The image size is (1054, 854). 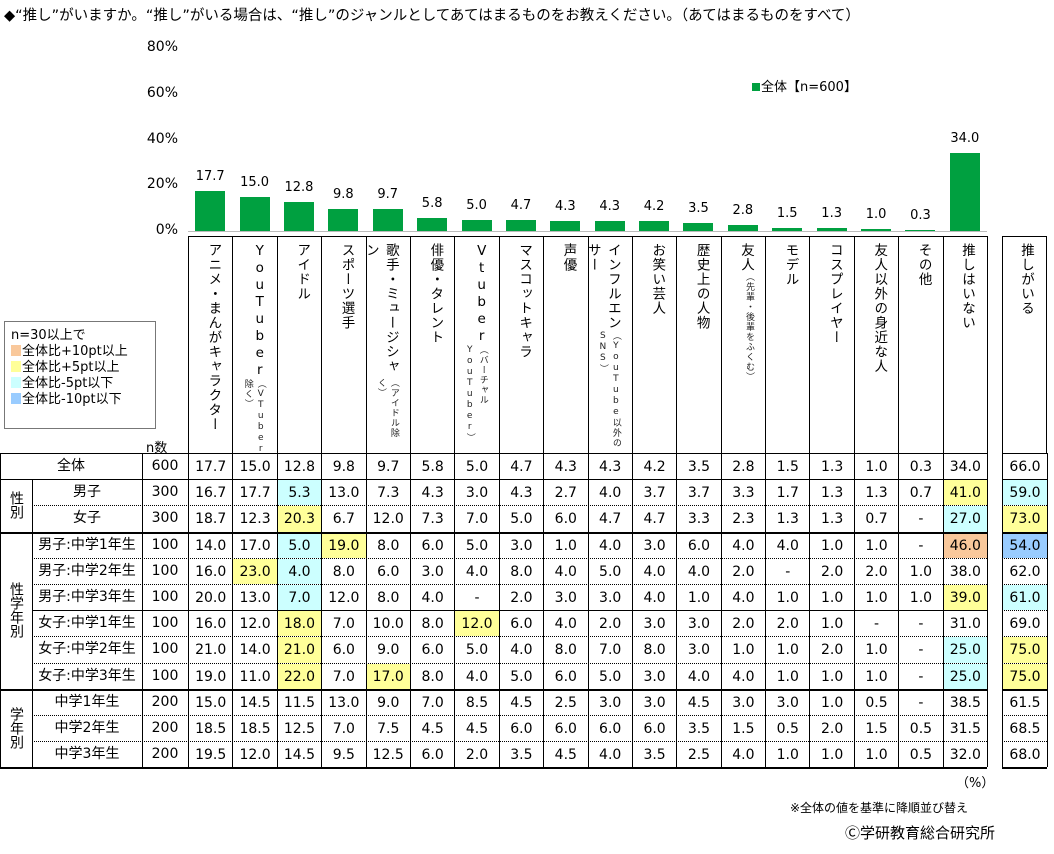 What do you see at coordinates (975, 783) in the screenshot?
I see `unit-label: （%）` at bounding box center [975, 783].